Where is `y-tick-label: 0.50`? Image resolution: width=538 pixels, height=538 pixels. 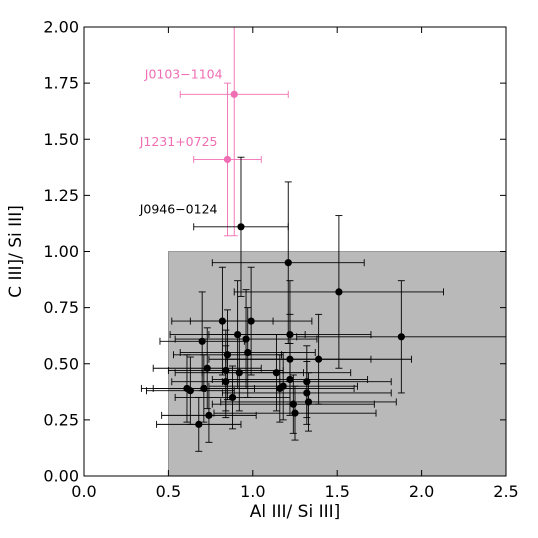
y-tick-label: 0.50 is located at coordinates (61, 363).